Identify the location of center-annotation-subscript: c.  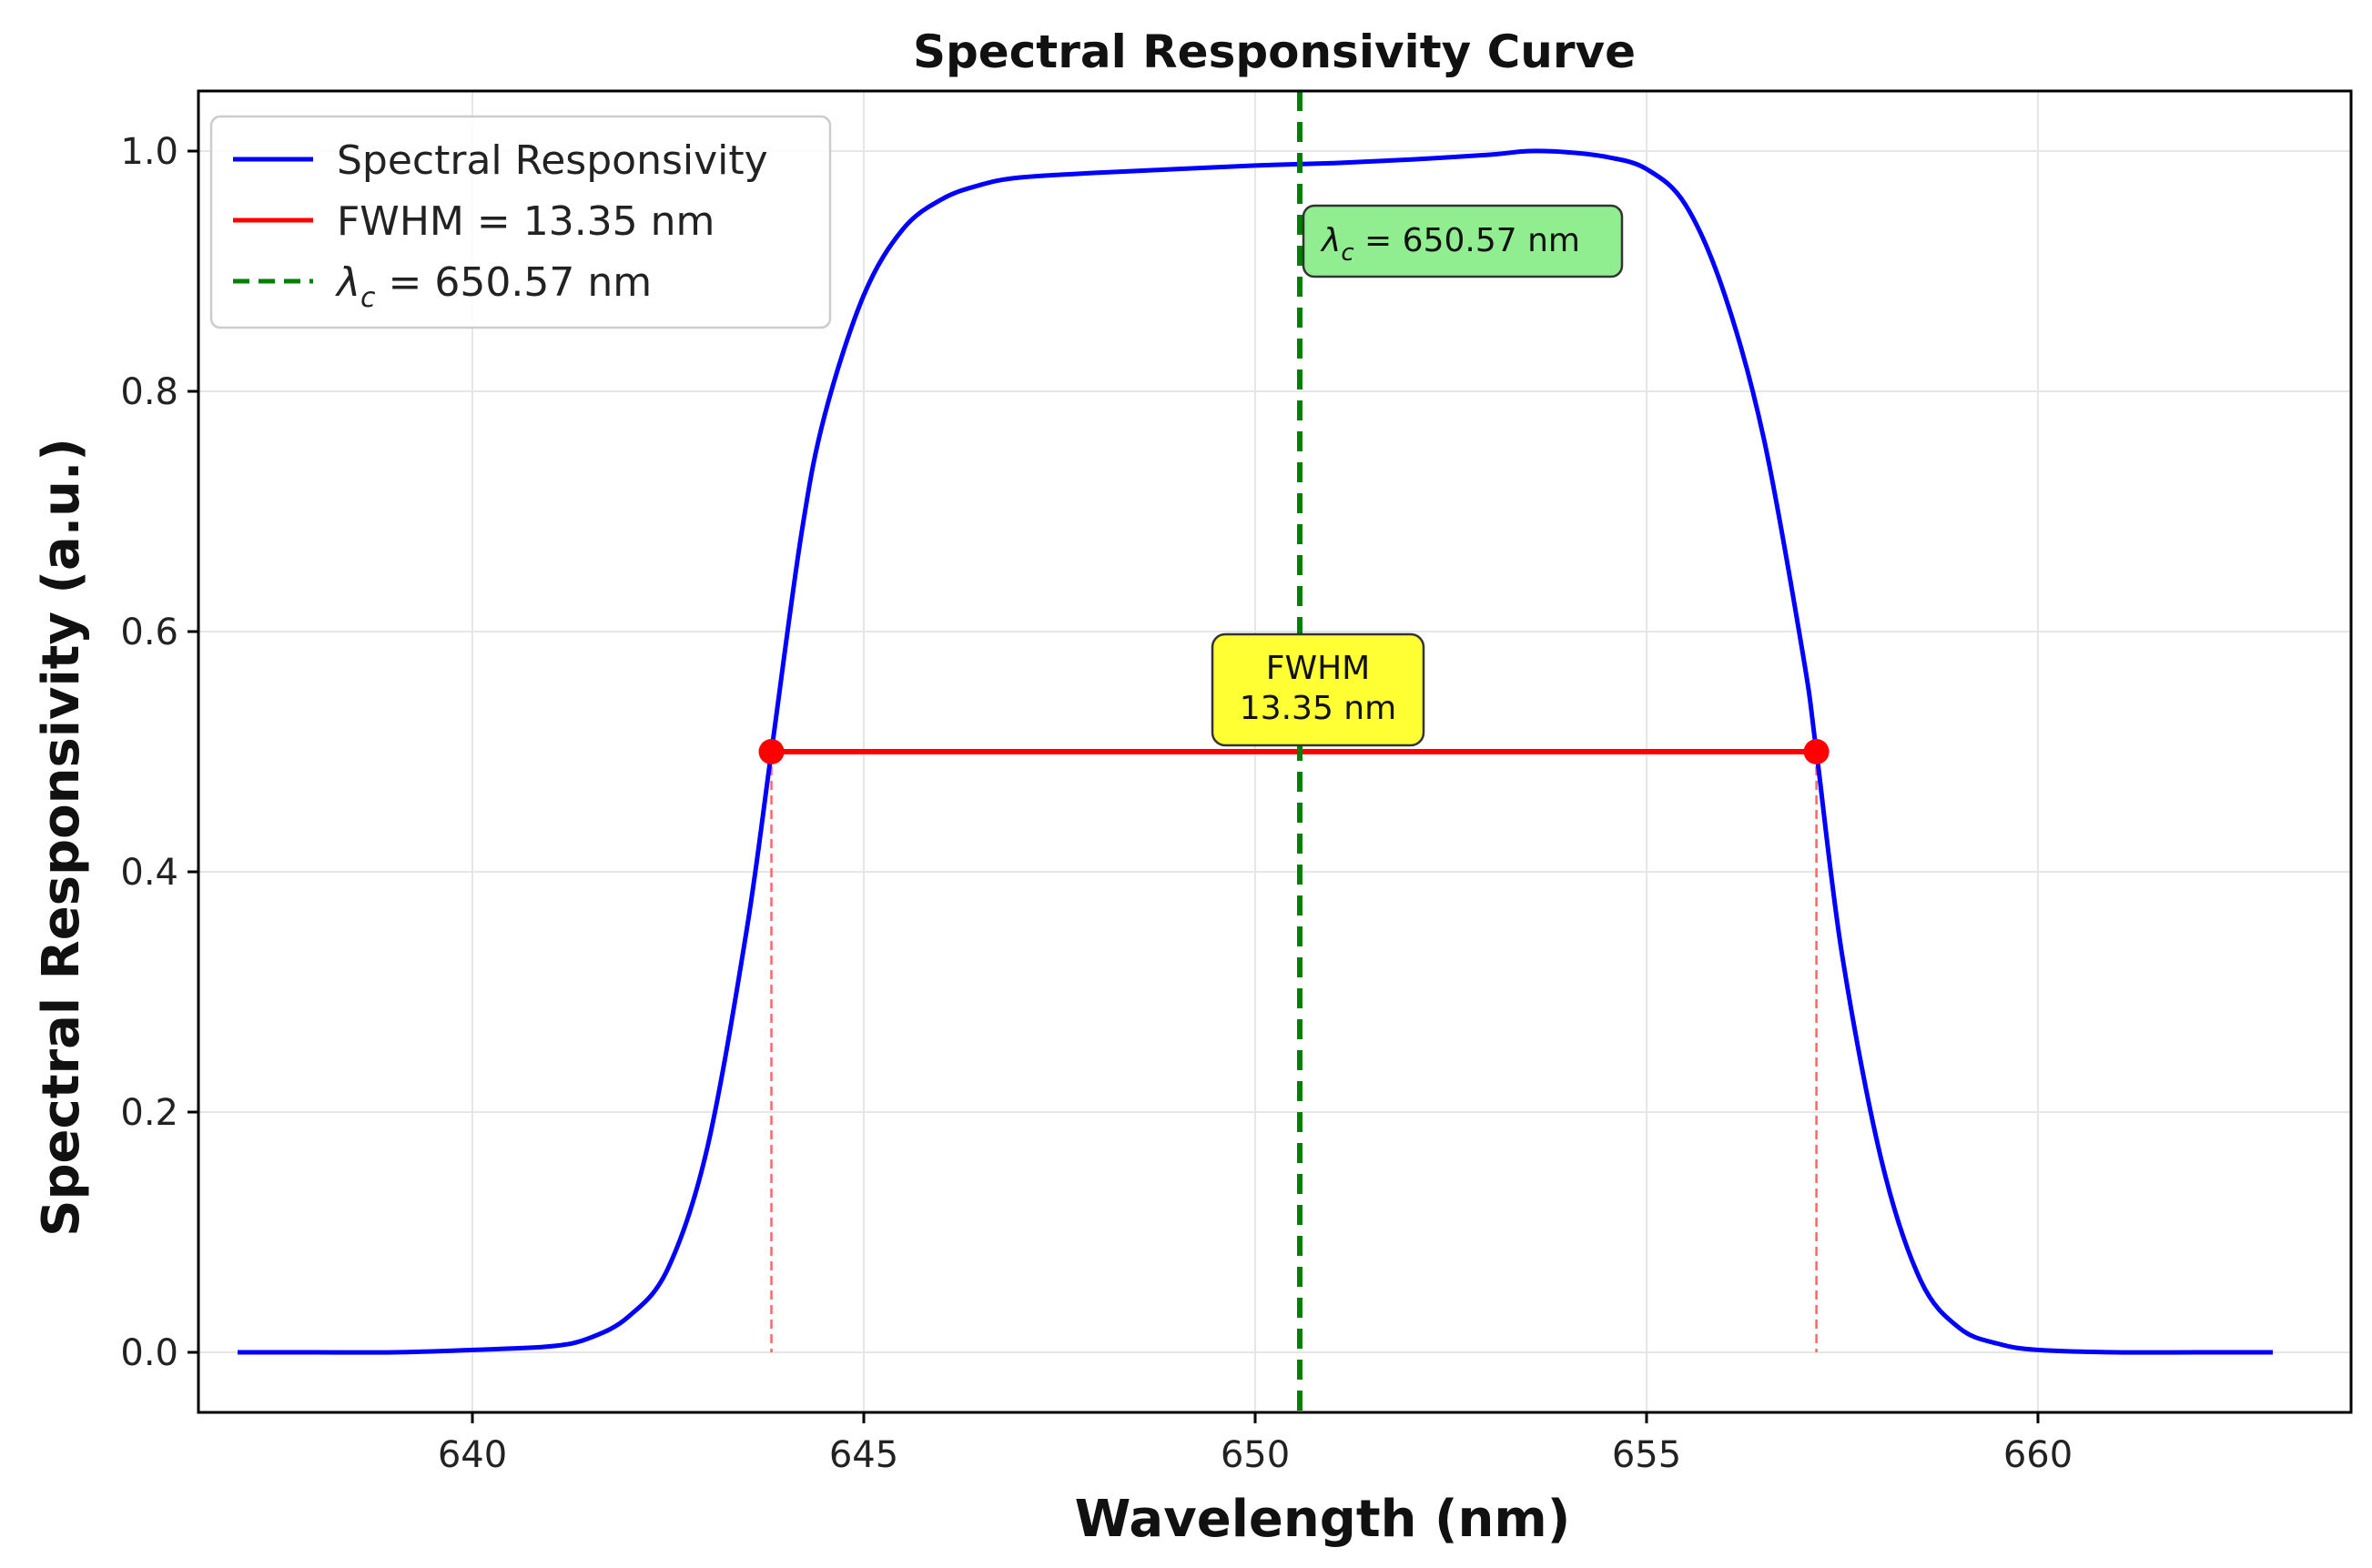
(1347, 253).